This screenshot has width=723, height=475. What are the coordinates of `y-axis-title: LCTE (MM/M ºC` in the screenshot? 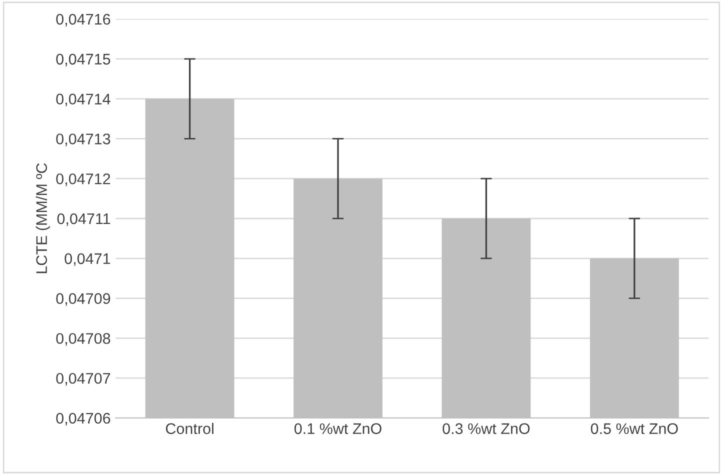 It's located at (43, 218).